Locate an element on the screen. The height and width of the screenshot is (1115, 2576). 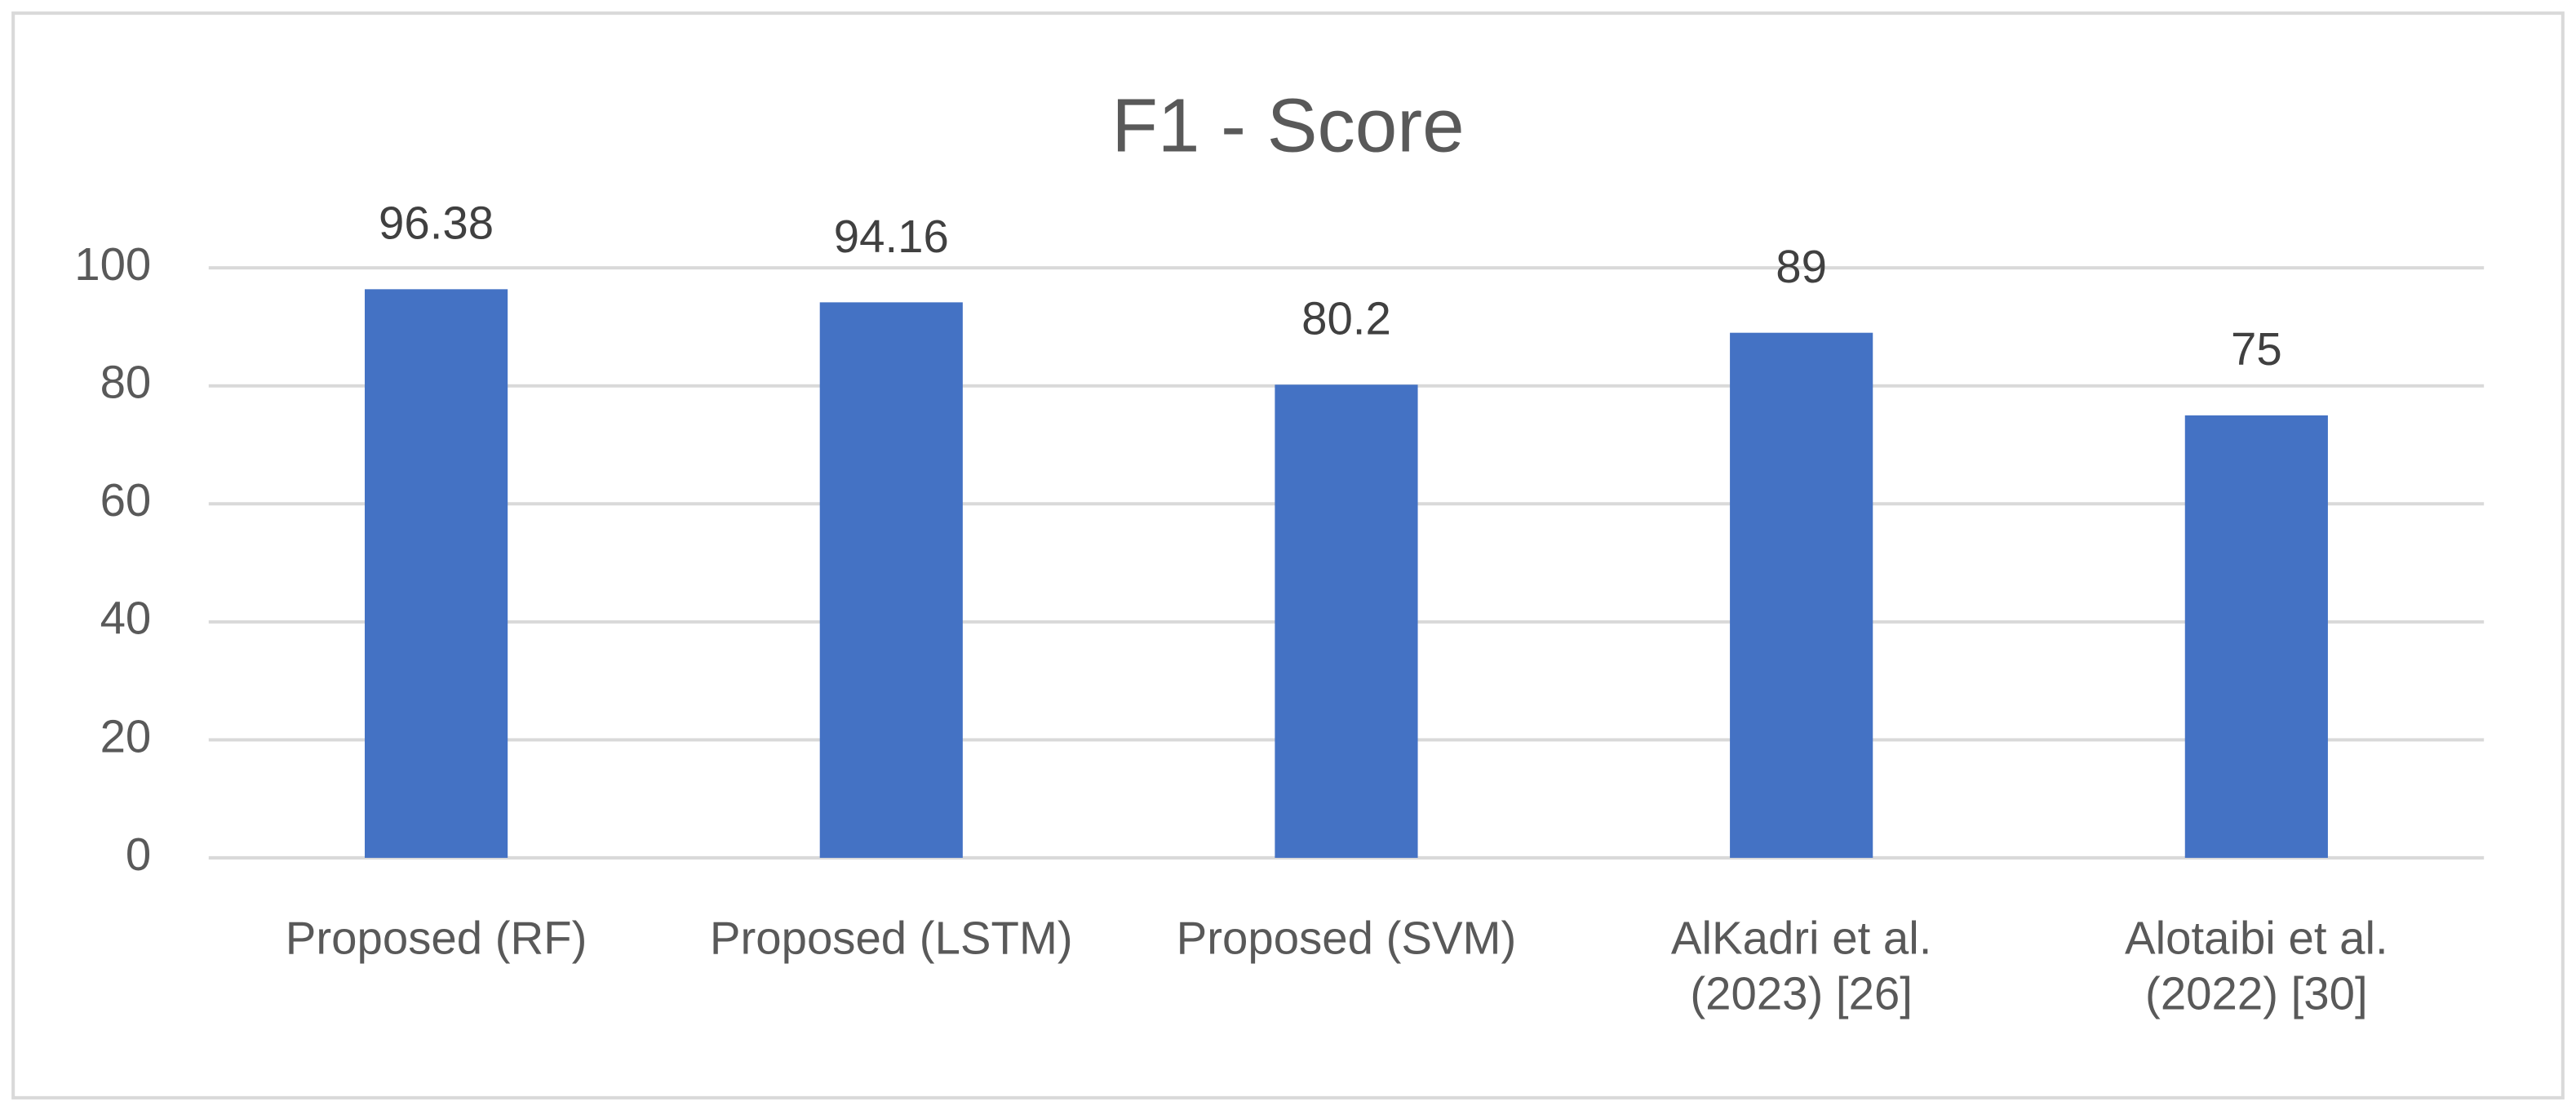
value-label: 96.38 is located at coordinates (436, 223).